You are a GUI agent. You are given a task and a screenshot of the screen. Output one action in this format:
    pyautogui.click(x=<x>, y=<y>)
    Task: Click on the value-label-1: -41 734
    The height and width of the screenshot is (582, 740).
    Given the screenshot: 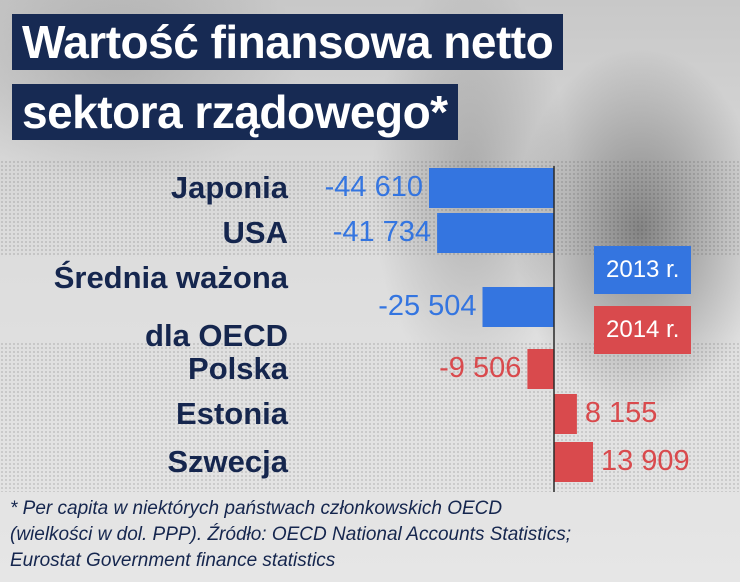 What is the action you would take?
    pyautogui.click(x=382, y=232)
    